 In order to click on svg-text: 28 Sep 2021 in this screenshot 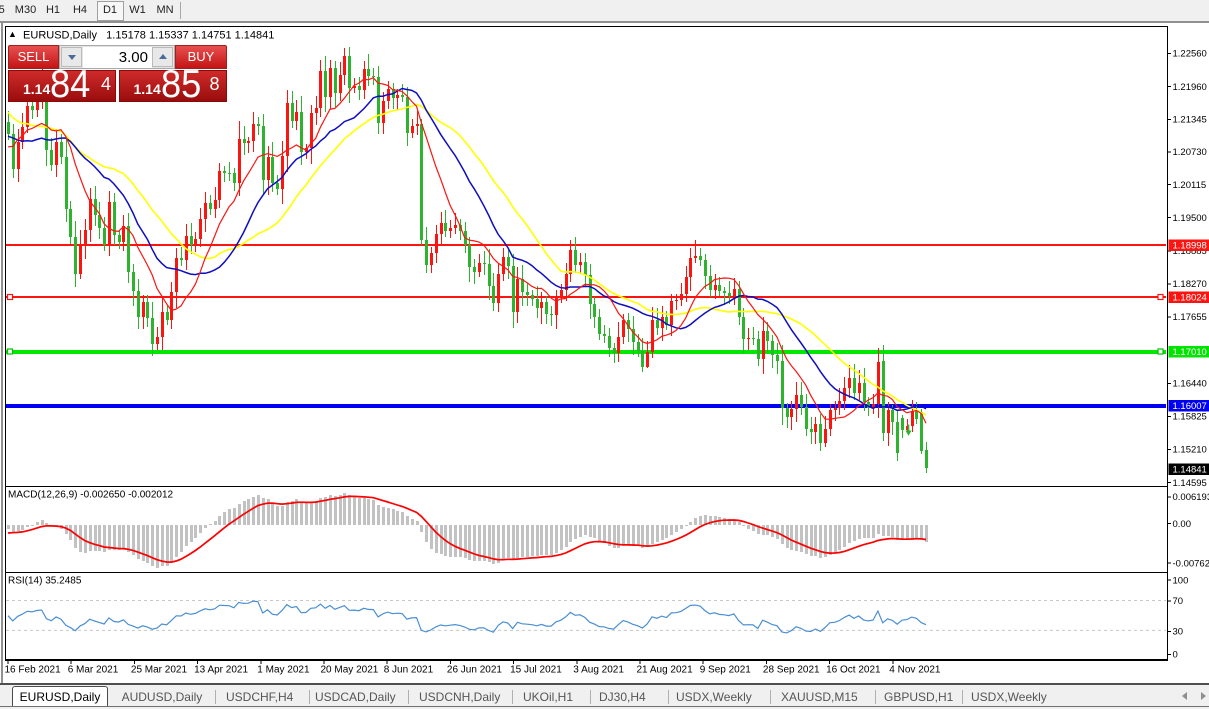, I will do `click(791, 670)`.